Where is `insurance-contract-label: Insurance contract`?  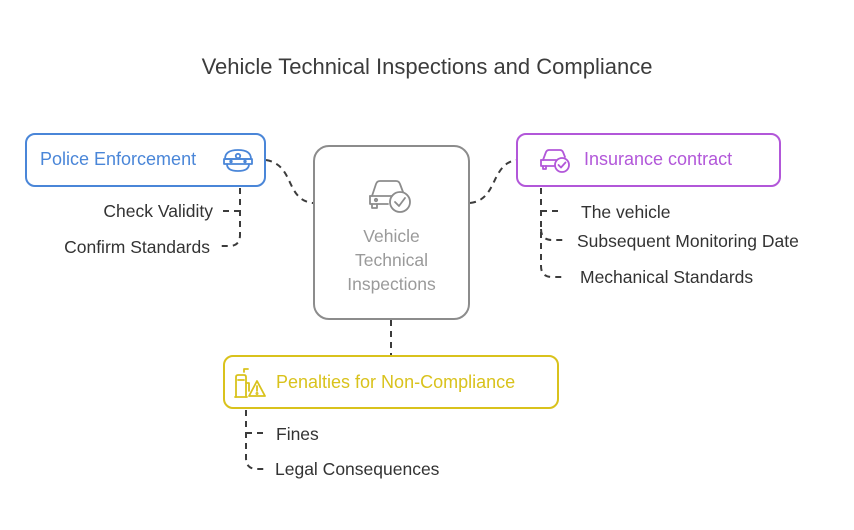
insurance-contract-label: Insurance contract is located at coordinates (658, 159).